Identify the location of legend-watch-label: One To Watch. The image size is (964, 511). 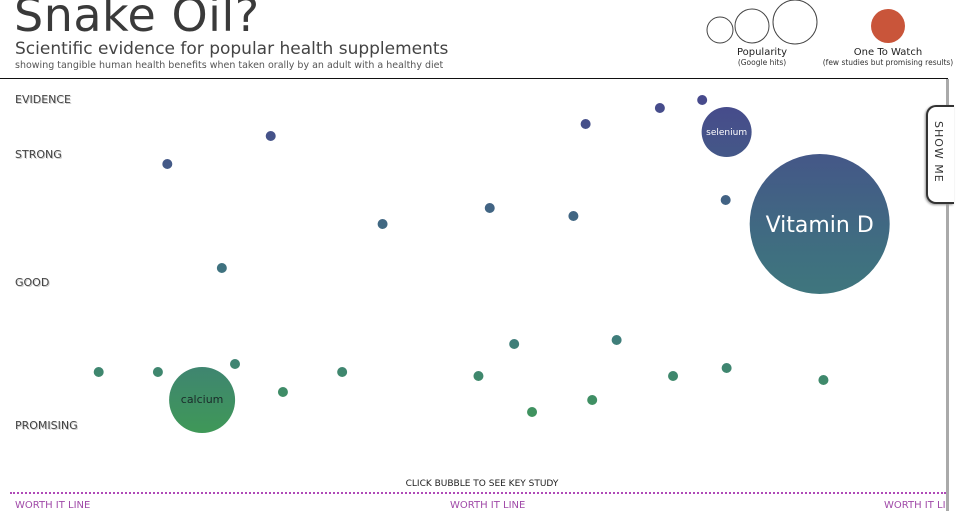
(888, 52).